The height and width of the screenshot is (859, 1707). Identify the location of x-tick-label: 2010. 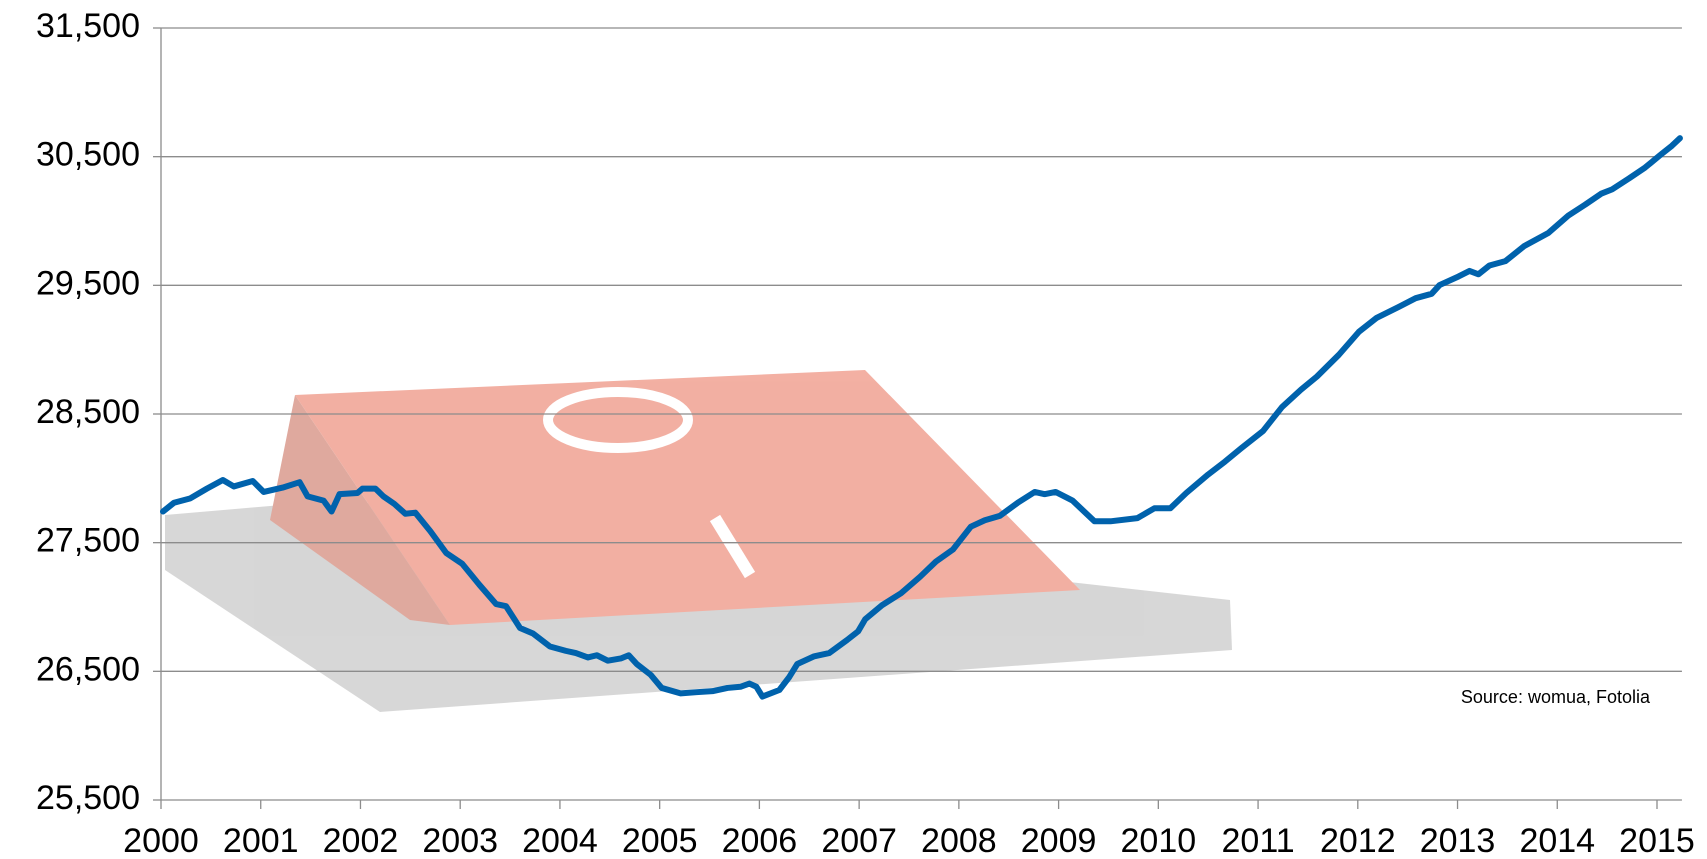
(1159, 840).